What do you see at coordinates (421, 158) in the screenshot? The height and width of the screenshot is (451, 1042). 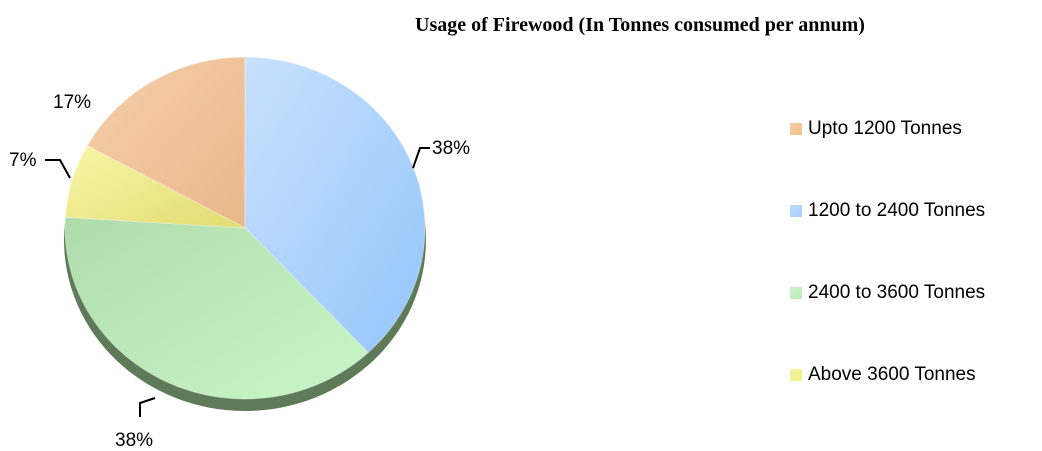 I see `leader-line-38-blue` at bounding box center [421, 158].